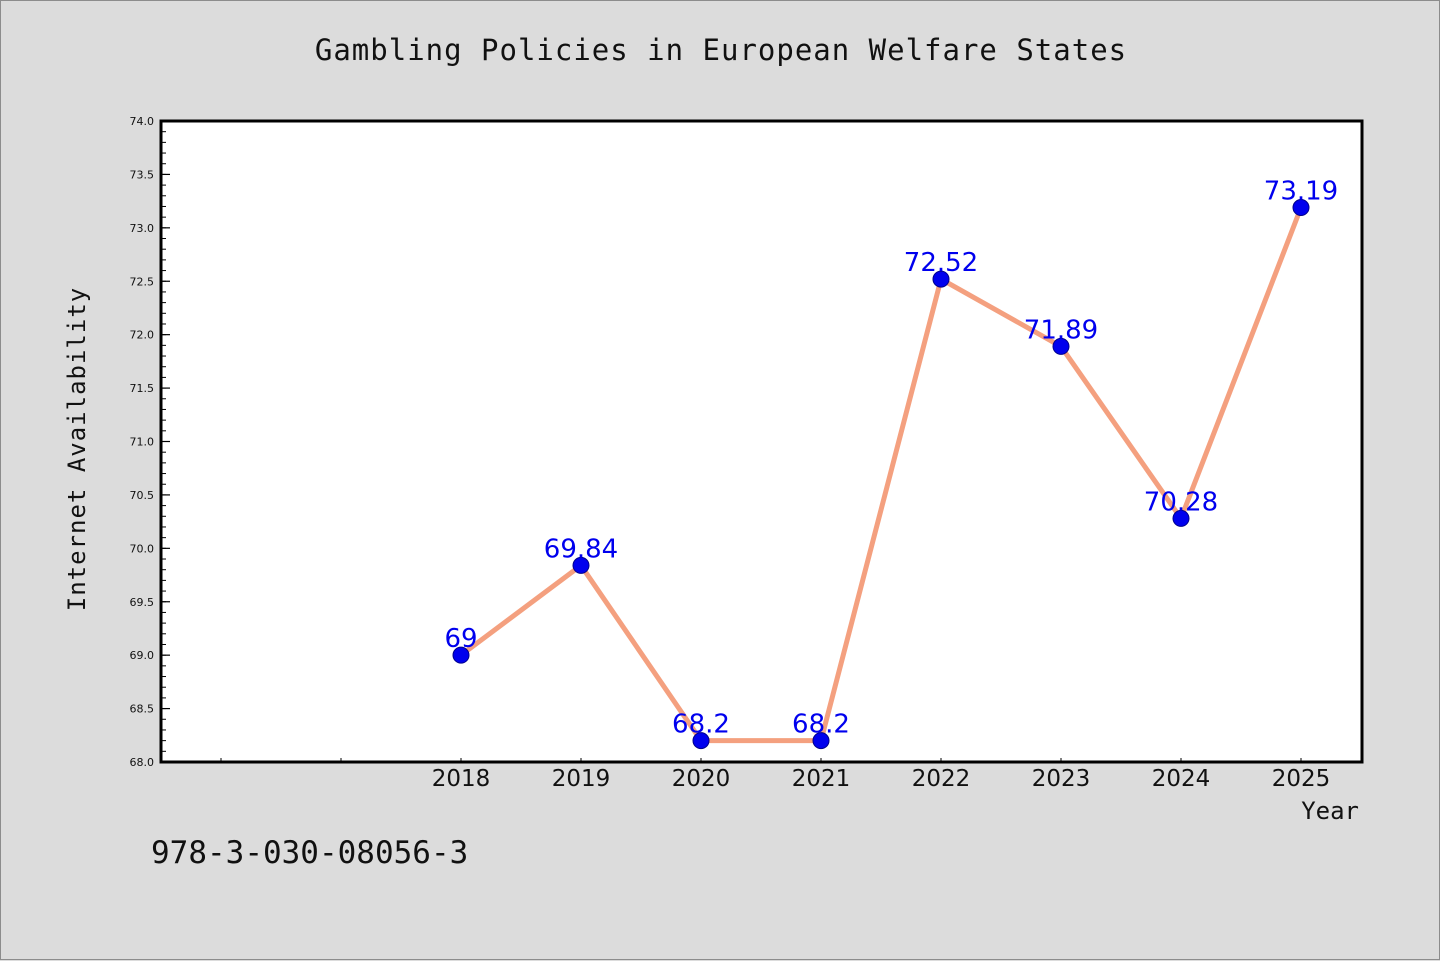 The image size is (1440, 961). What do you see at coordinates (142, 442) in the screenshot?
I see `y-tick-label: 71.0` at bounding box center [142, 442].